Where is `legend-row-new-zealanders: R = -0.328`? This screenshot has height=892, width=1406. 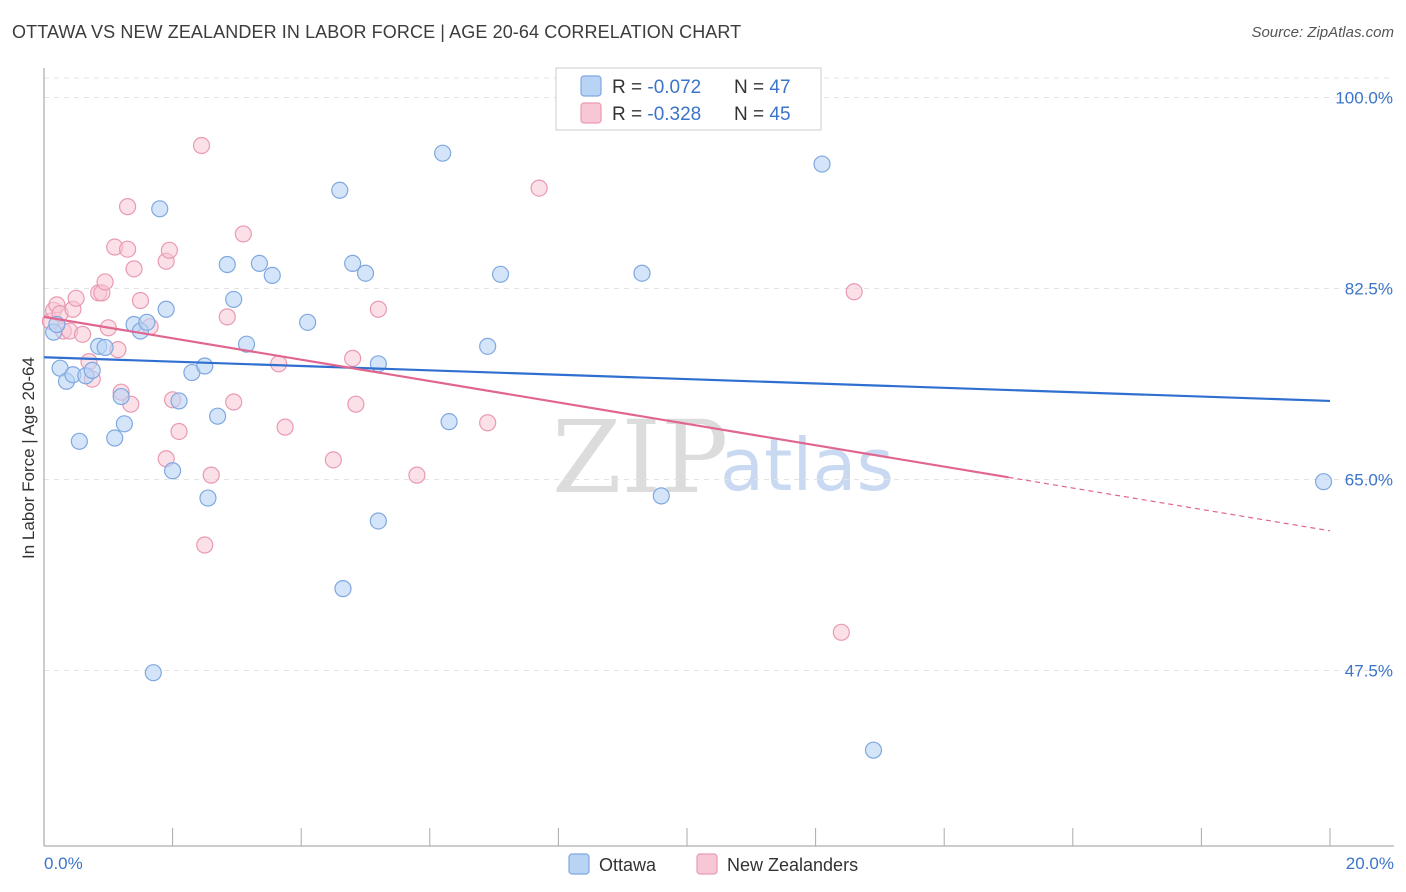 legend-row-new-zealanders: R = -0.328 is located at coordinates (656, 114).